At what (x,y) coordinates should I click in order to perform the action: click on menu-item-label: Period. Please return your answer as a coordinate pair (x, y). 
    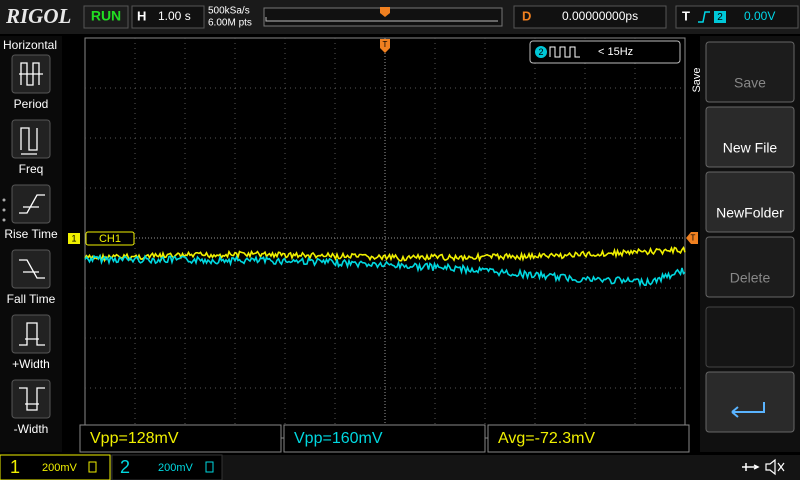
    Looking at the image, I should click on (31, 104).